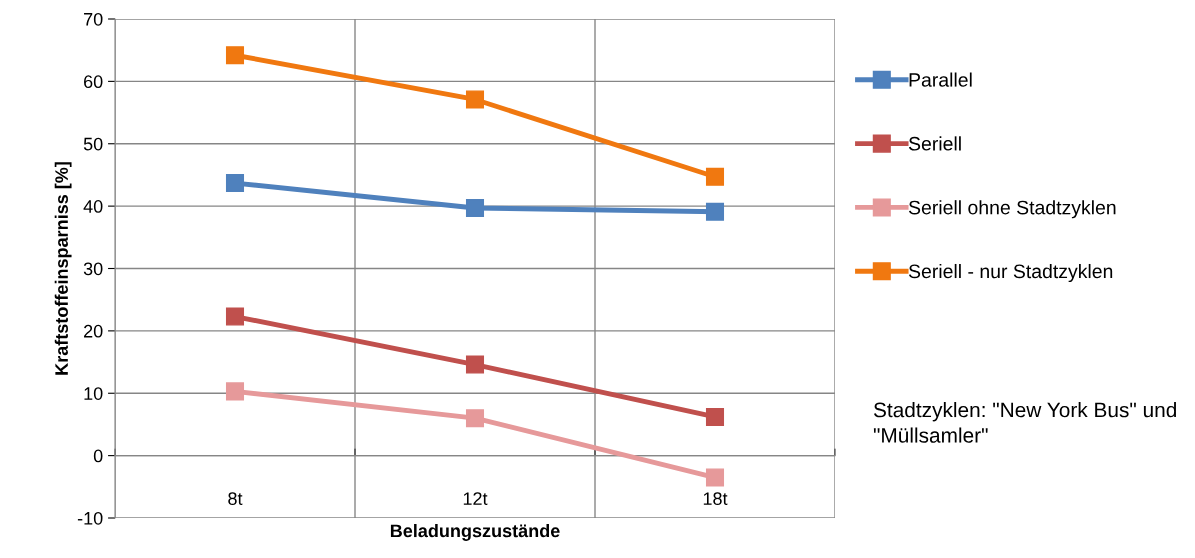  Describe the element at coordinates (90, 518) in the screenshot. I see `y-tick-label: -10` at that location.